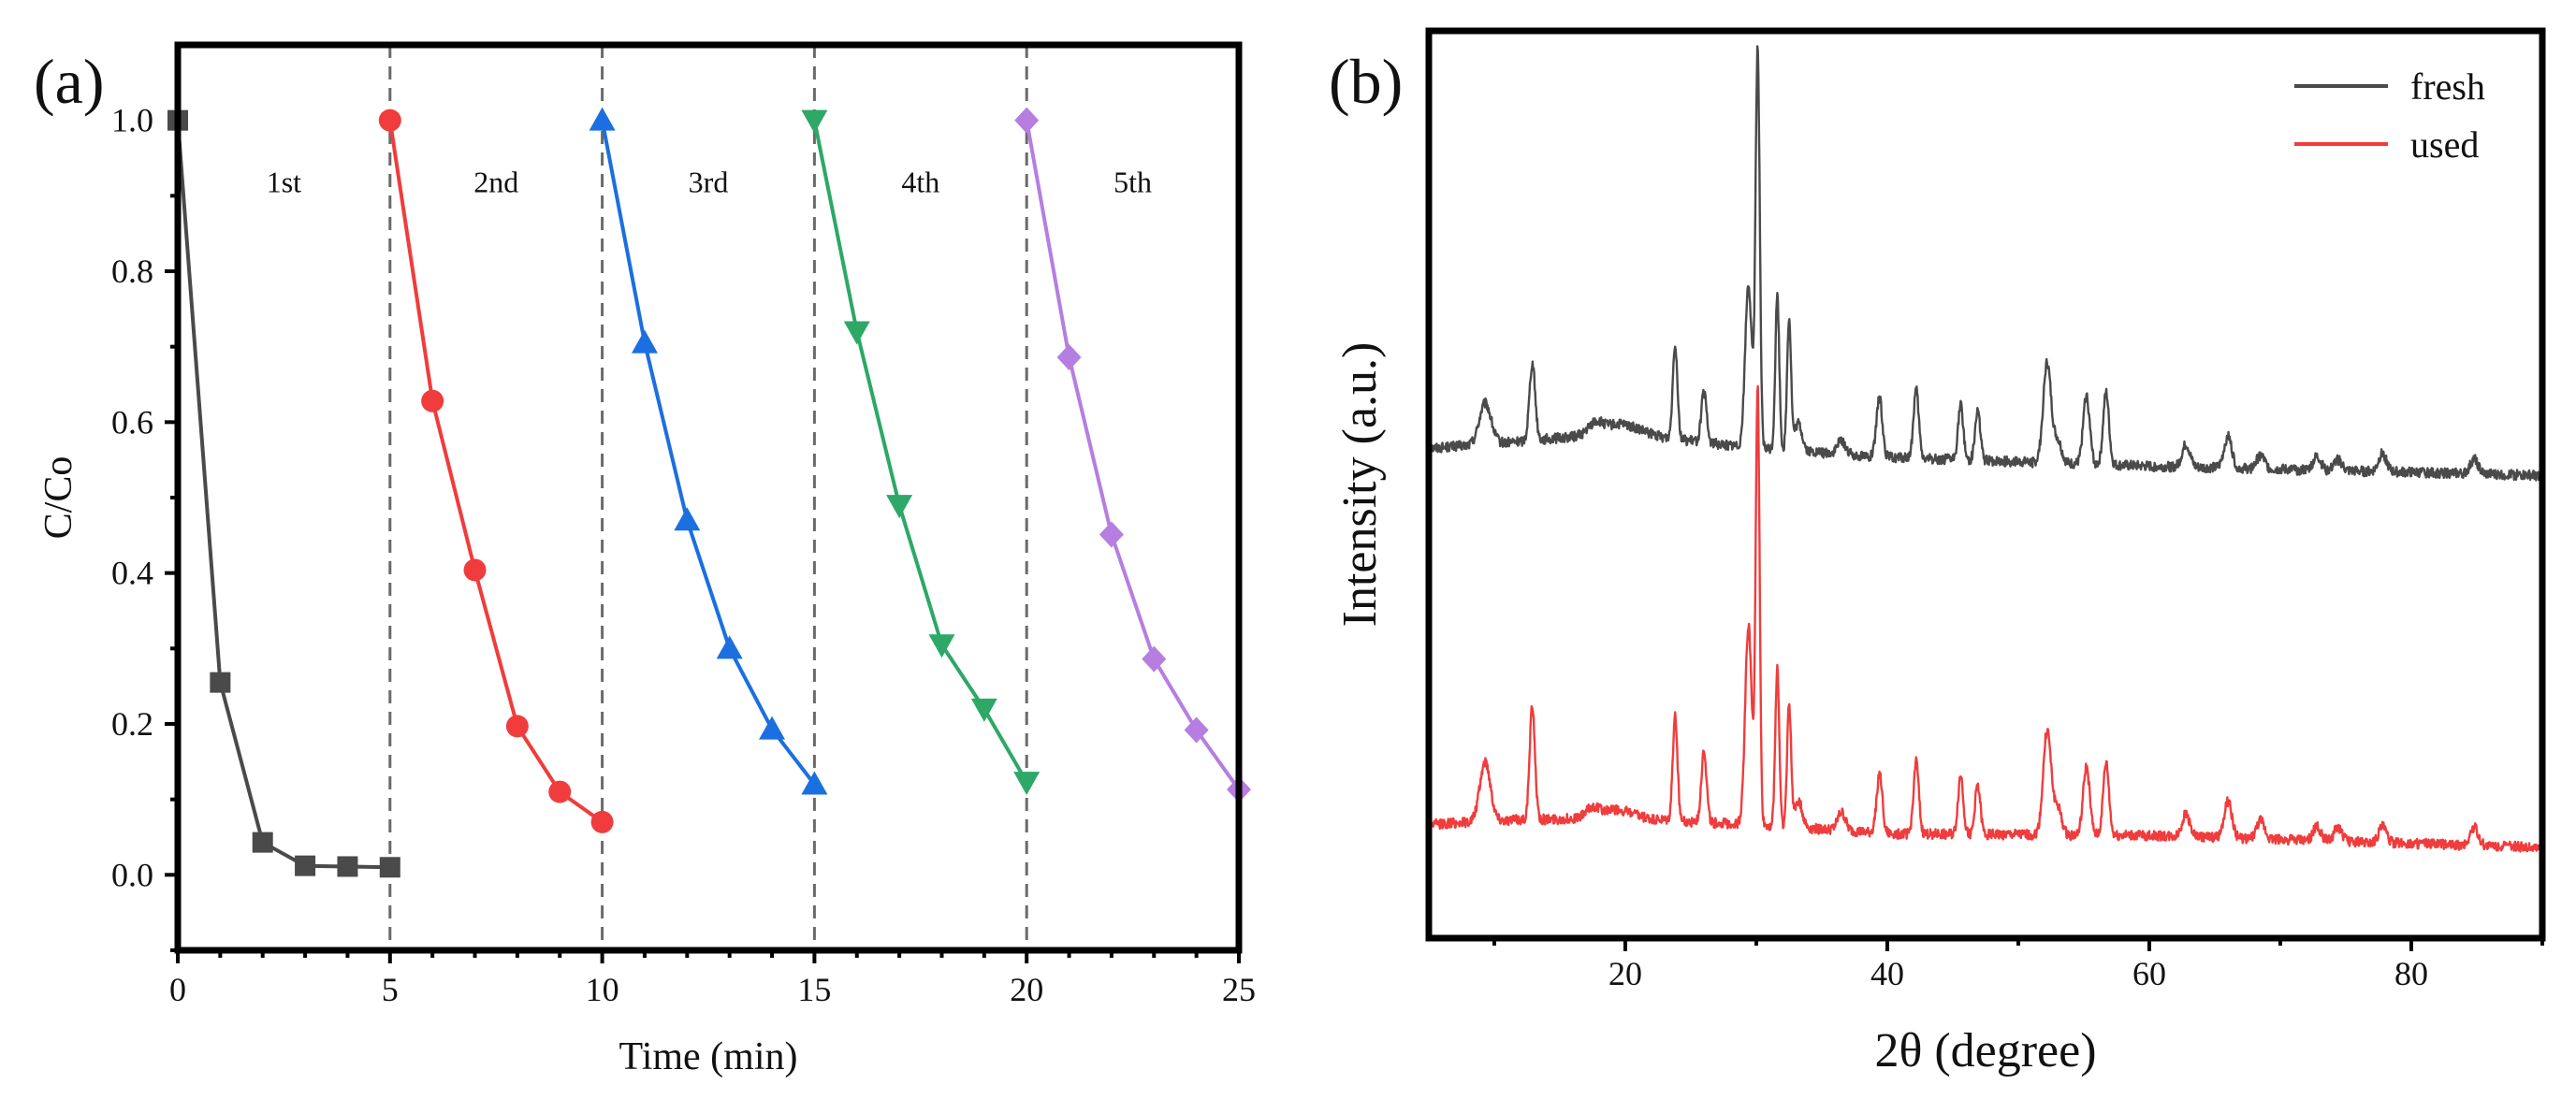 The image size is (2576, 1099). I want to click on series-line-4th, so click(920, 452).